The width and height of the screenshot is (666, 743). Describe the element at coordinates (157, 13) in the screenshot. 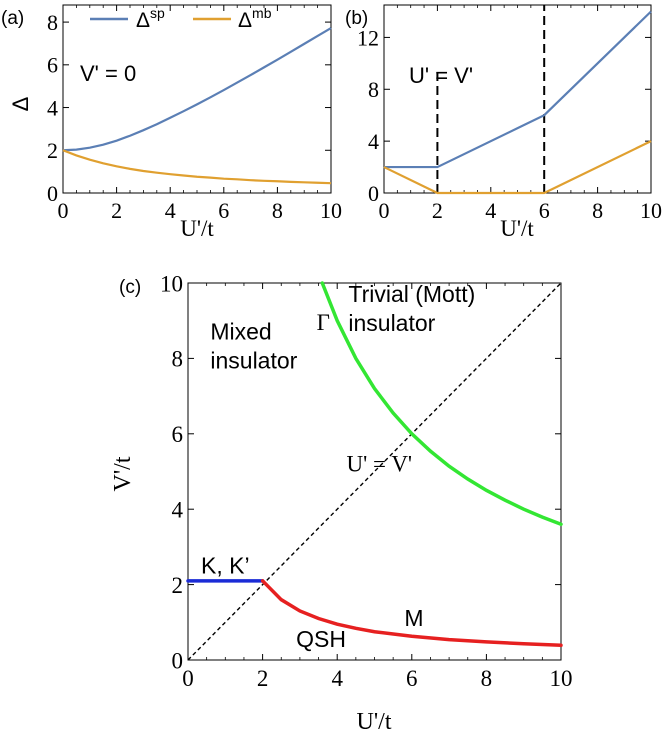

I see `legend-label-sup: sp` at that location.